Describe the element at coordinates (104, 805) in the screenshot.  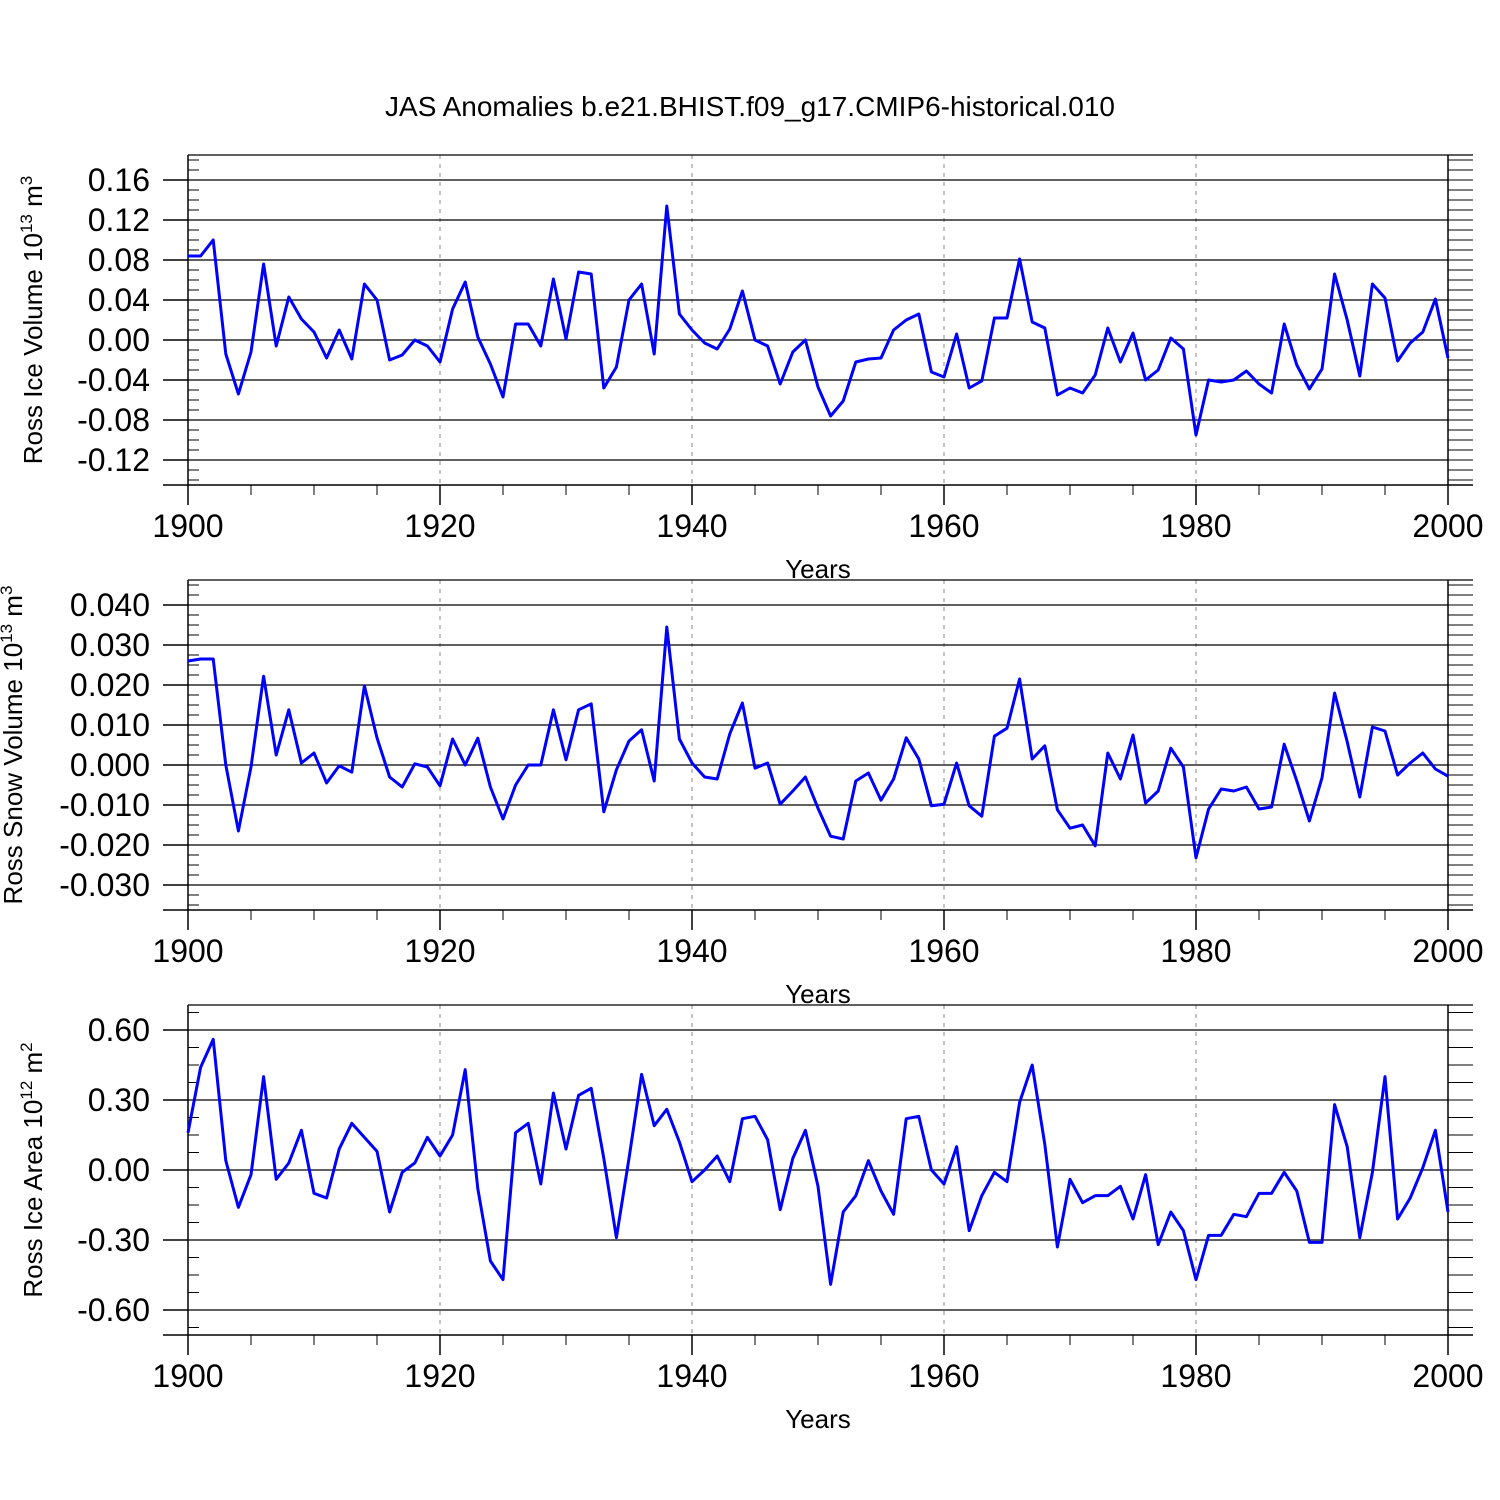
I see `y-tick-label: -0.010` at that location.